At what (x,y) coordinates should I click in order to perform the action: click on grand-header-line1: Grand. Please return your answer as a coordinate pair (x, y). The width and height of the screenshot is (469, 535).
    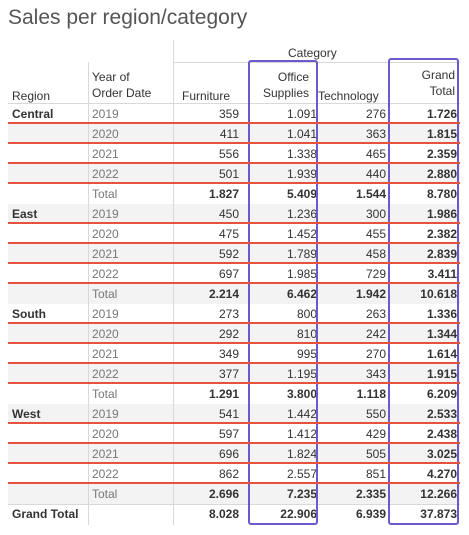
    Looking at the image, I should click on (438, 75).